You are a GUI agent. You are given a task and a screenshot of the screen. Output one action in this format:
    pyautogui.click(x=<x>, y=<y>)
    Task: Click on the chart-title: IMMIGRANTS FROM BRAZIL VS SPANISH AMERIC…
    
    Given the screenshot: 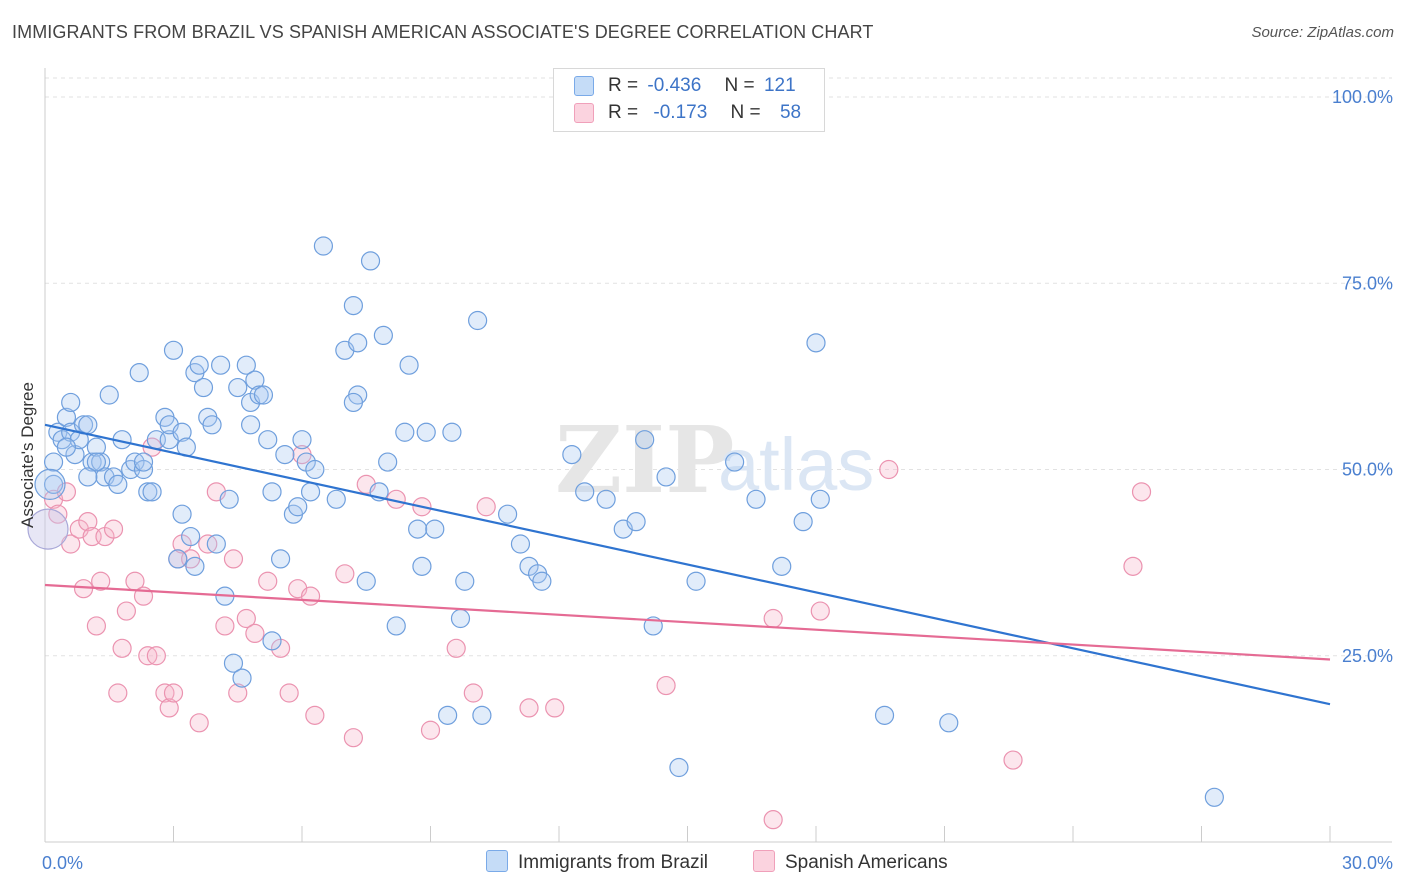 What is the action you would take?
    pyautogui.click(x=443, y=32)
    